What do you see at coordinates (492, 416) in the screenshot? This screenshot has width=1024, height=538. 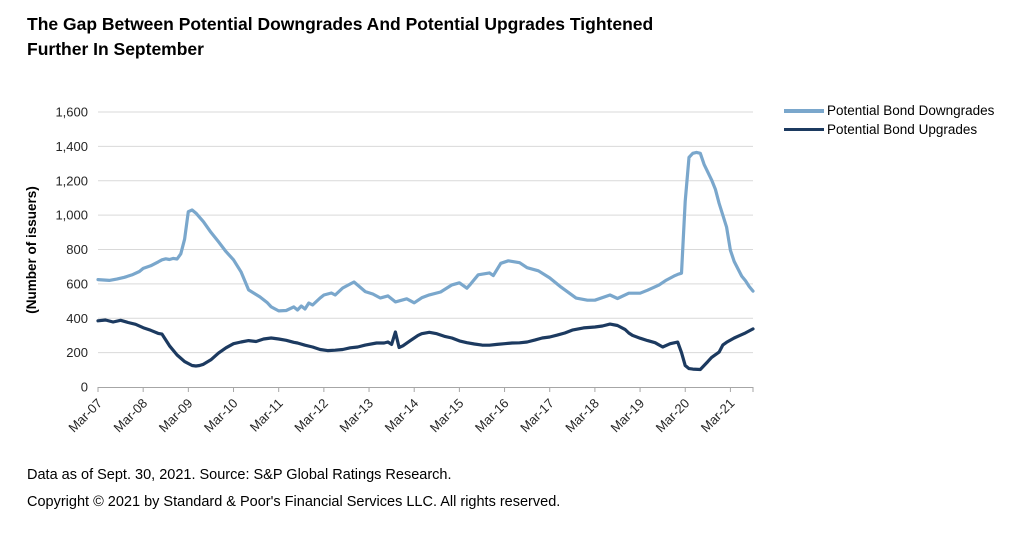 I see `x-tick-label: Mar-16` at bounding box center [492, 416].